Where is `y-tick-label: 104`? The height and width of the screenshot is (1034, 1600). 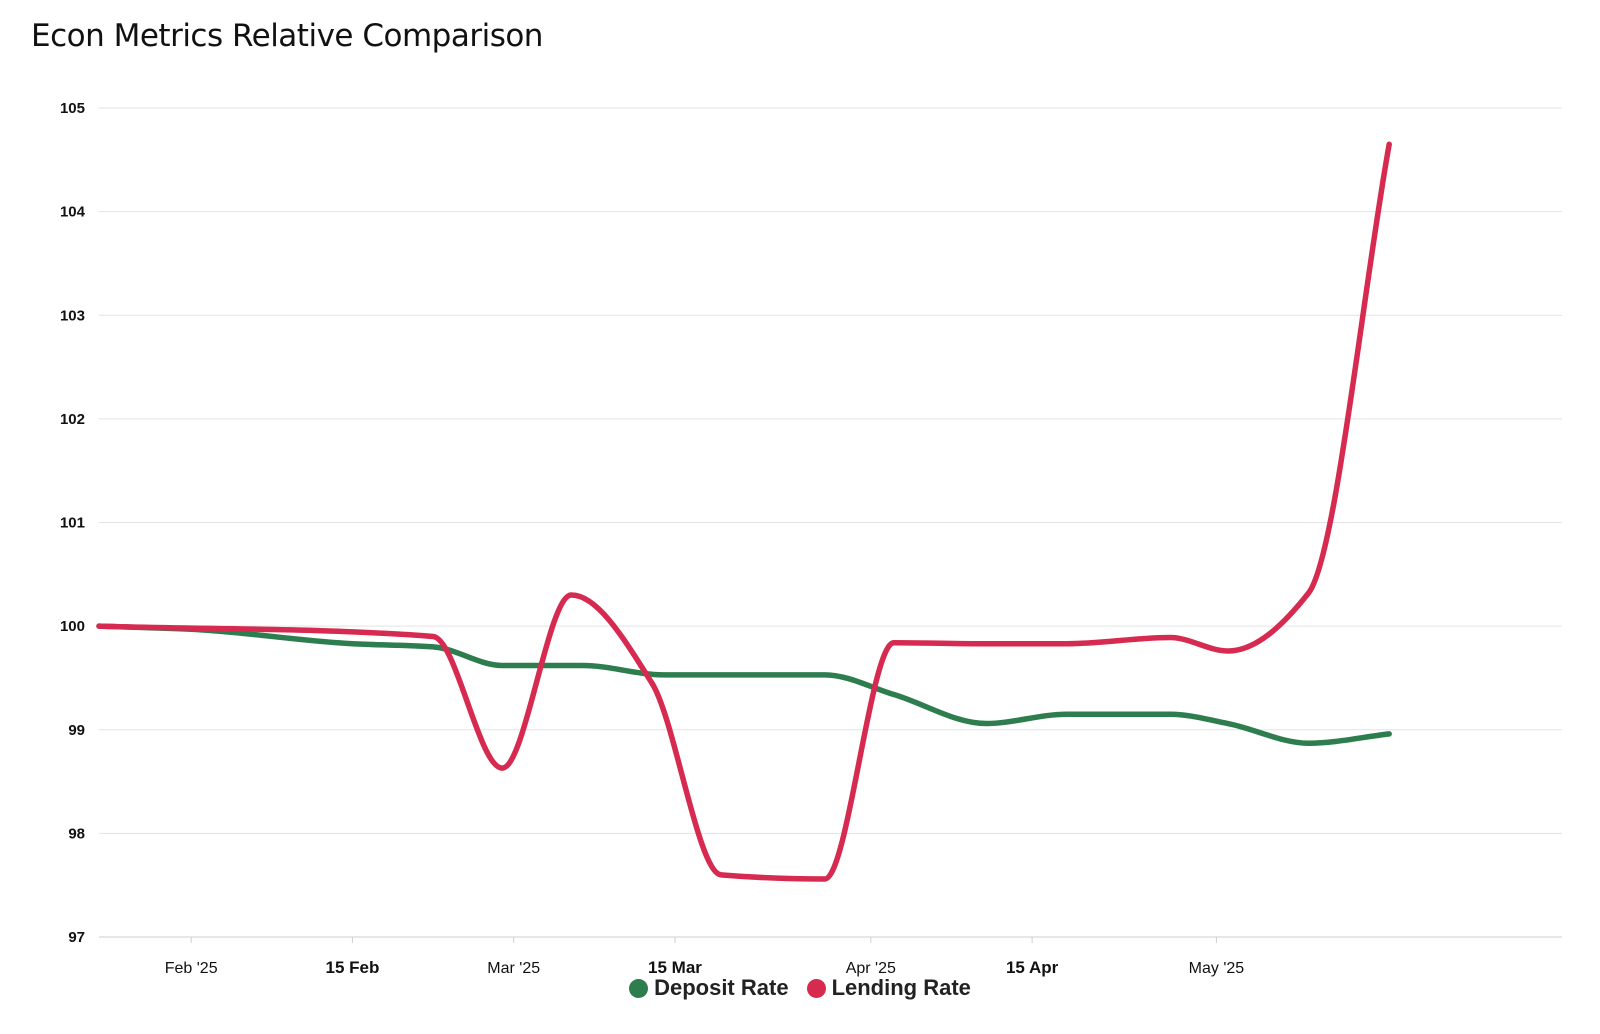
y-tick-label: 104 is located at coordinates (73, 212).